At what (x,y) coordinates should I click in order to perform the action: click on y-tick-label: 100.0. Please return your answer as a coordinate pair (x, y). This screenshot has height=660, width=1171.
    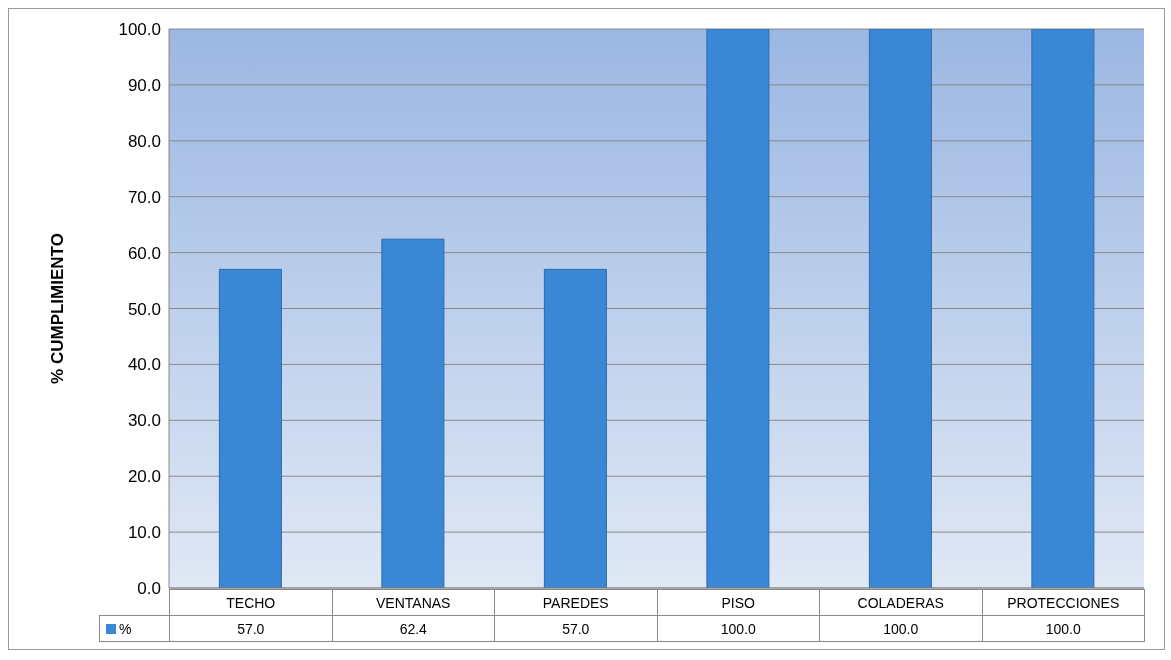
    Looking at the image, I should click on (139, 30).